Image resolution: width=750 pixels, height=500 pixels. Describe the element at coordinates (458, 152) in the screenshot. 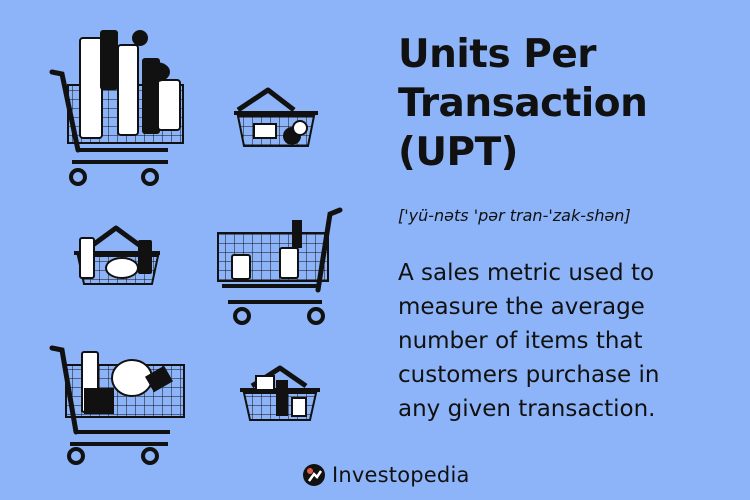

I see `title-line: (UPT)` at that location.